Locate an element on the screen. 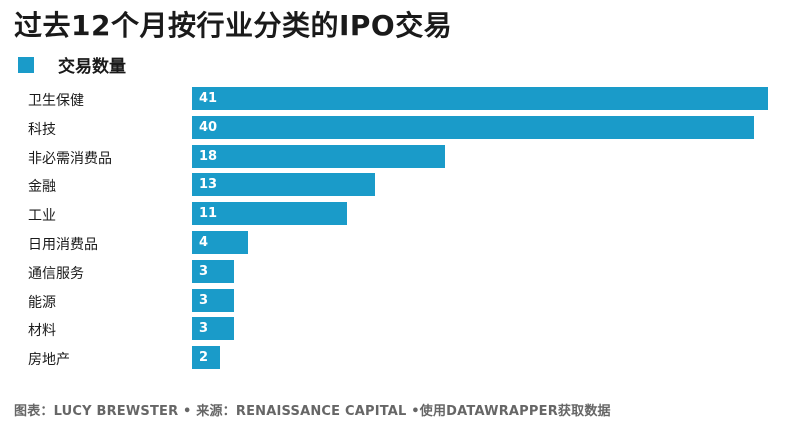 Image resolution: width=793 pixels, height=430 pixels. bar-value-label: 41 is located at coordinates (208, 98).